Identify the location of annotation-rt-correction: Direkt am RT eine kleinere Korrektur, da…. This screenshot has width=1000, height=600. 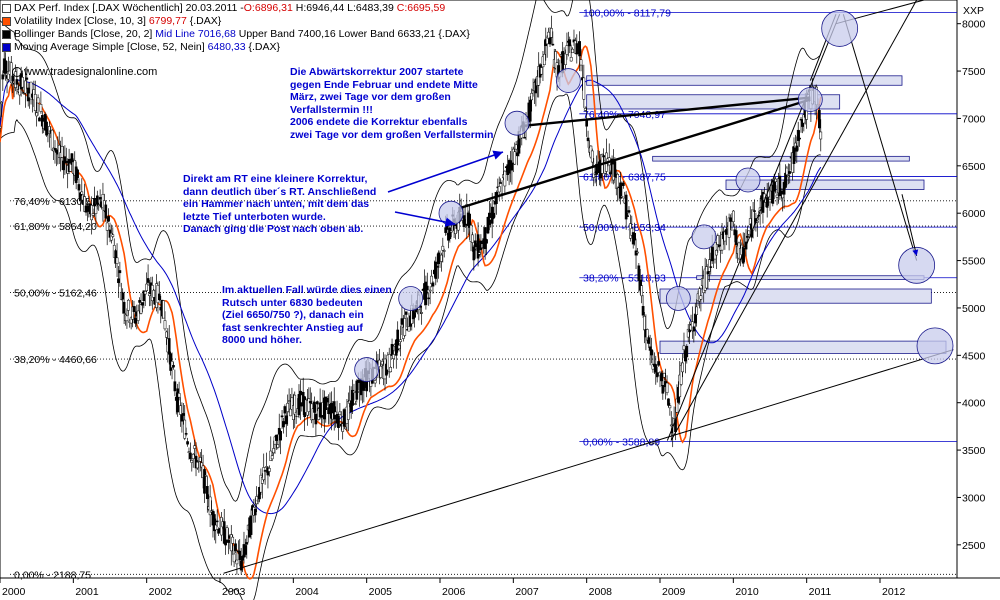
(280, 204).